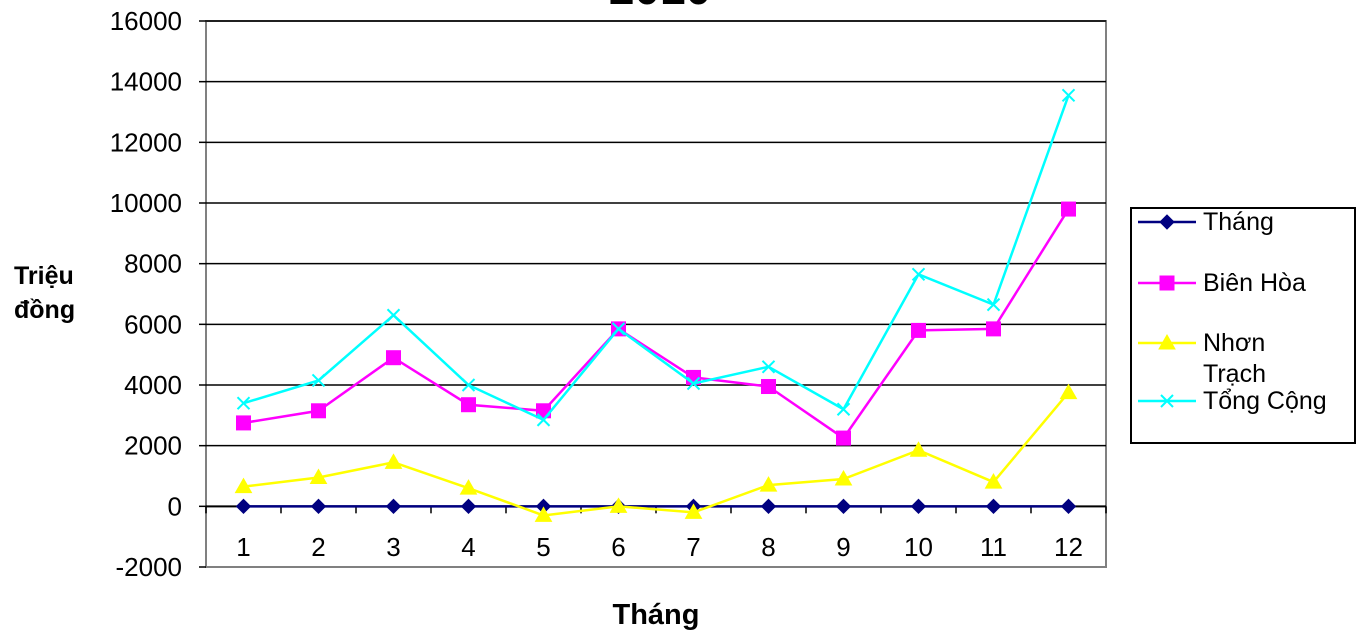 This screenshot has width=1361, height=633. I want to click on x-tick-label: 3, so click(393, 547).